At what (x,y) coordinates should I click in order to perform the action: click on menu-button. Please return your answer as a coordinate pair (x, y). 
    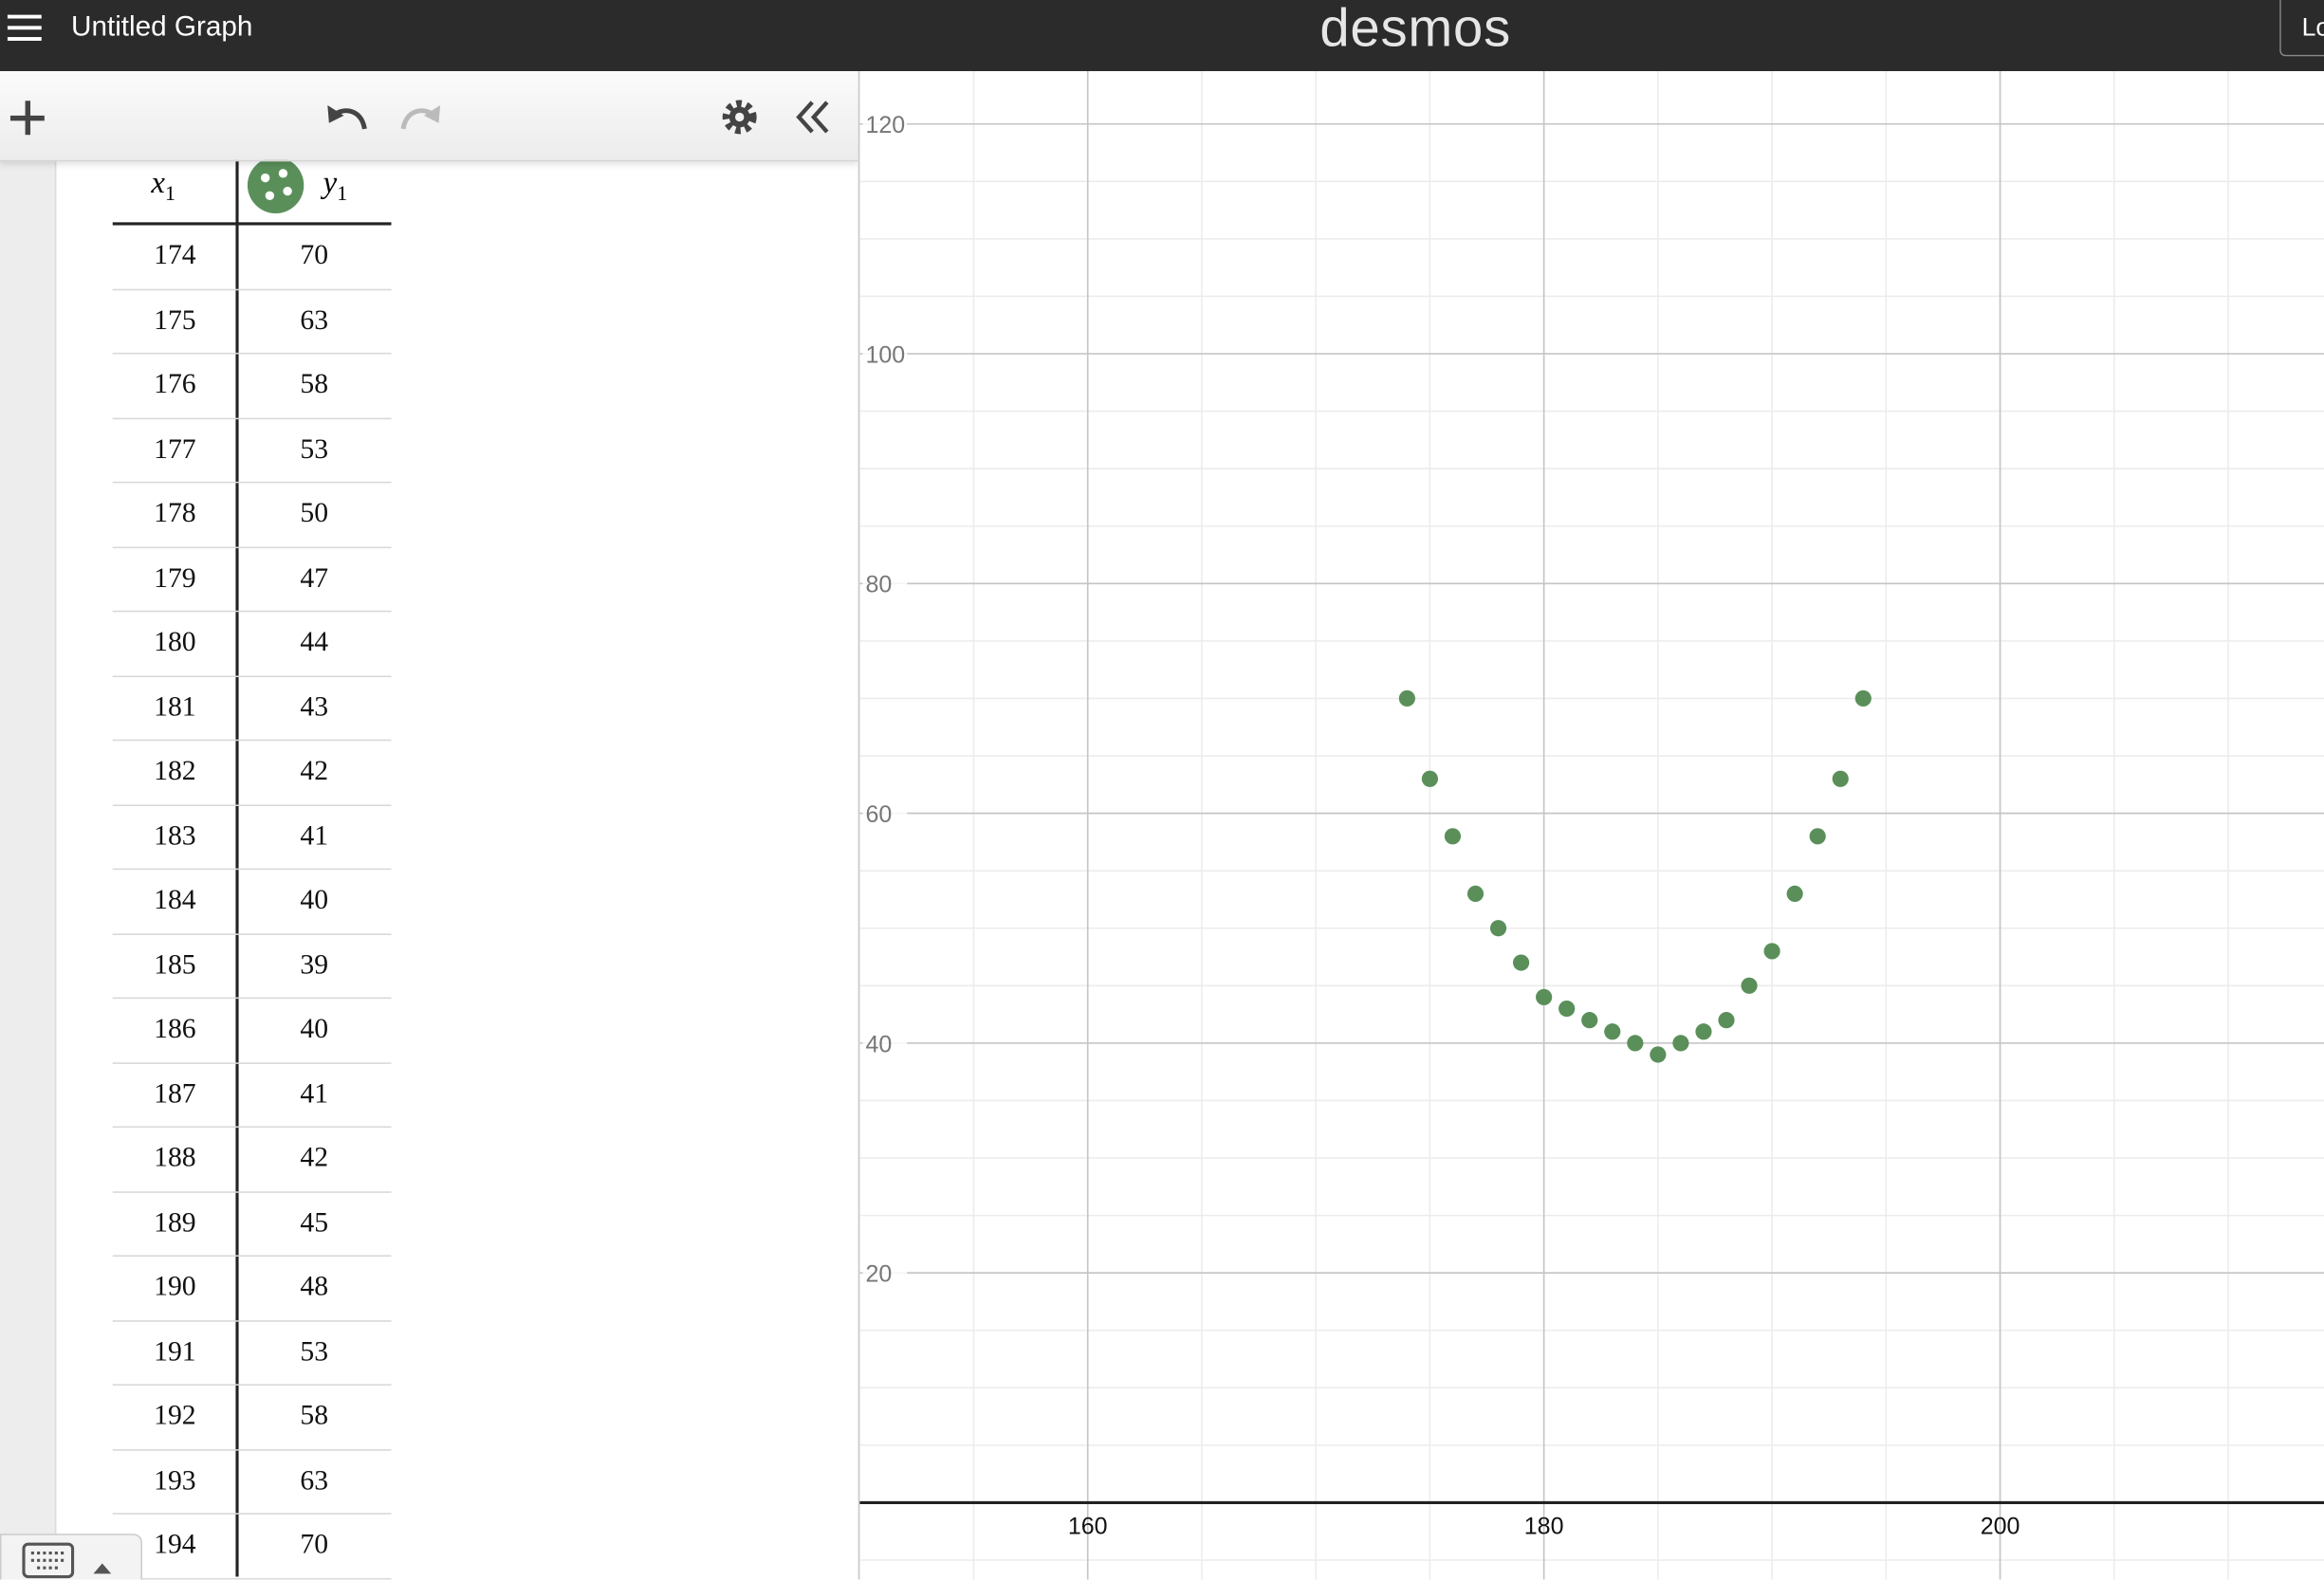
    Looking at the image, I should click on (25, 29).